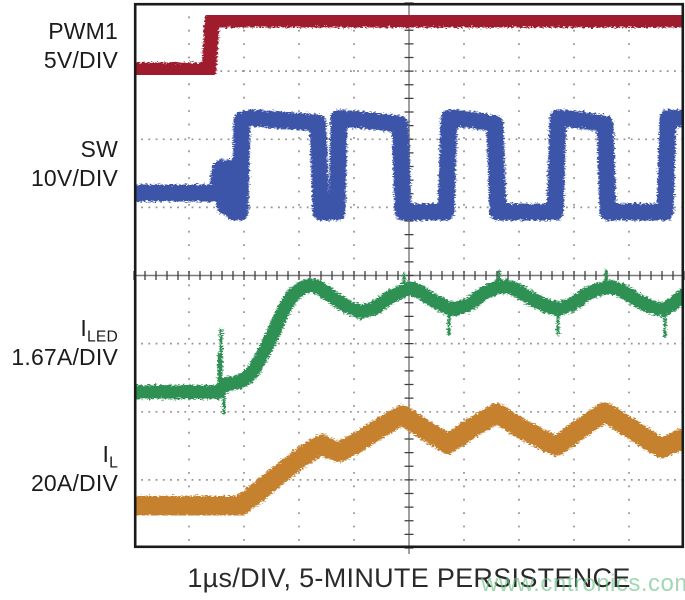  I want to click on watermark-text: www.cntronics.com, so click(583, 583).